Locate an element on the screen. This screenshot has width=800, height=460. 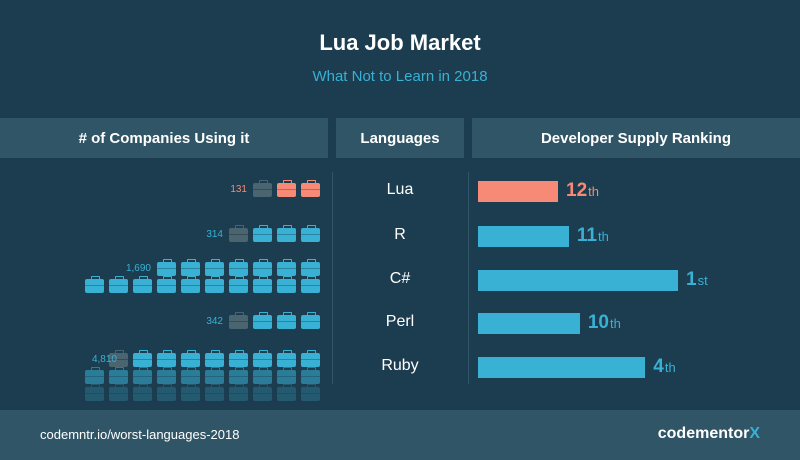
codementor-logo: codementorX is located at coordinates (709, 434).